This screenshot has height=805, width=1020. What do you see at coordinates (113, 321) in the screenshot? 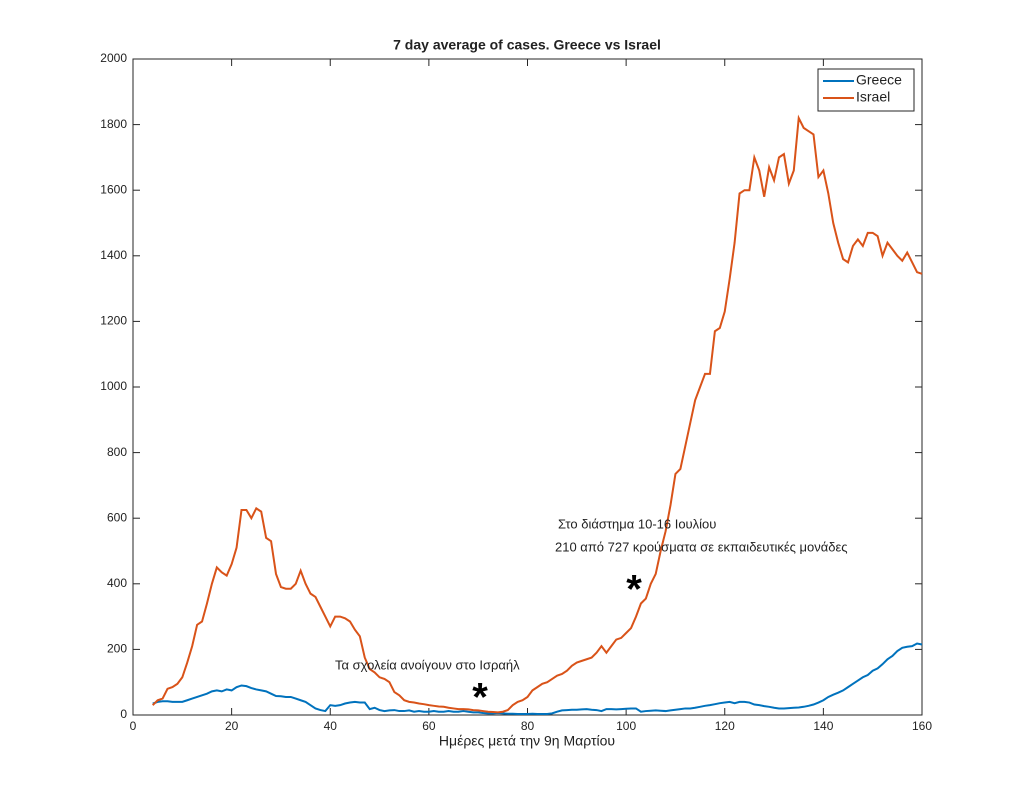
I see `y-tick-label: 1200` at bounding box center [113, 321].